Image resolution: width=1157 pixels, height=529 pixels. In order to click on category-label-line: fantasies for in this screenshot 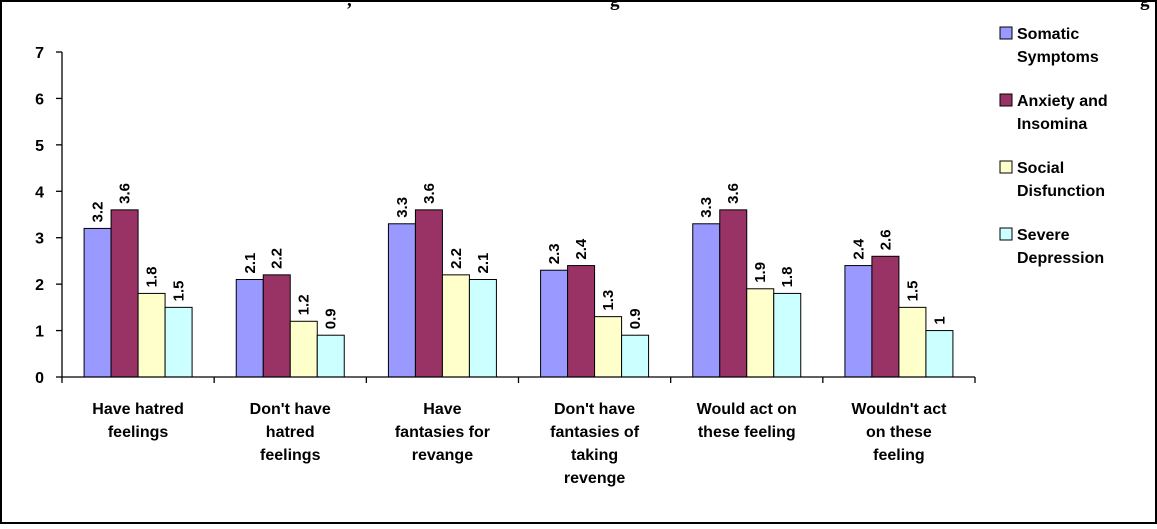, I will do `click(442, 432)`.